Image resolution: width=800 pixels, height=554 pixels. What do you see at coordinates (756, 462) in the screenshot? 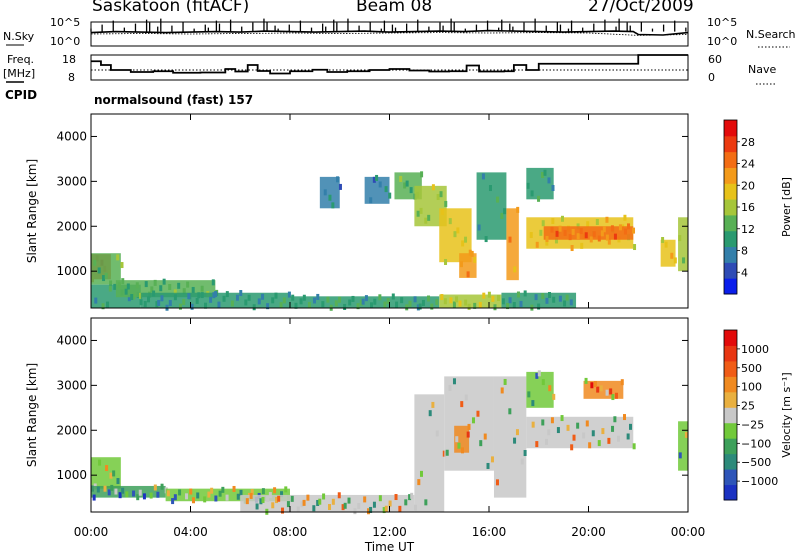
I see `velocity-colorbar-label: −500` at bounding box center [756, 462].